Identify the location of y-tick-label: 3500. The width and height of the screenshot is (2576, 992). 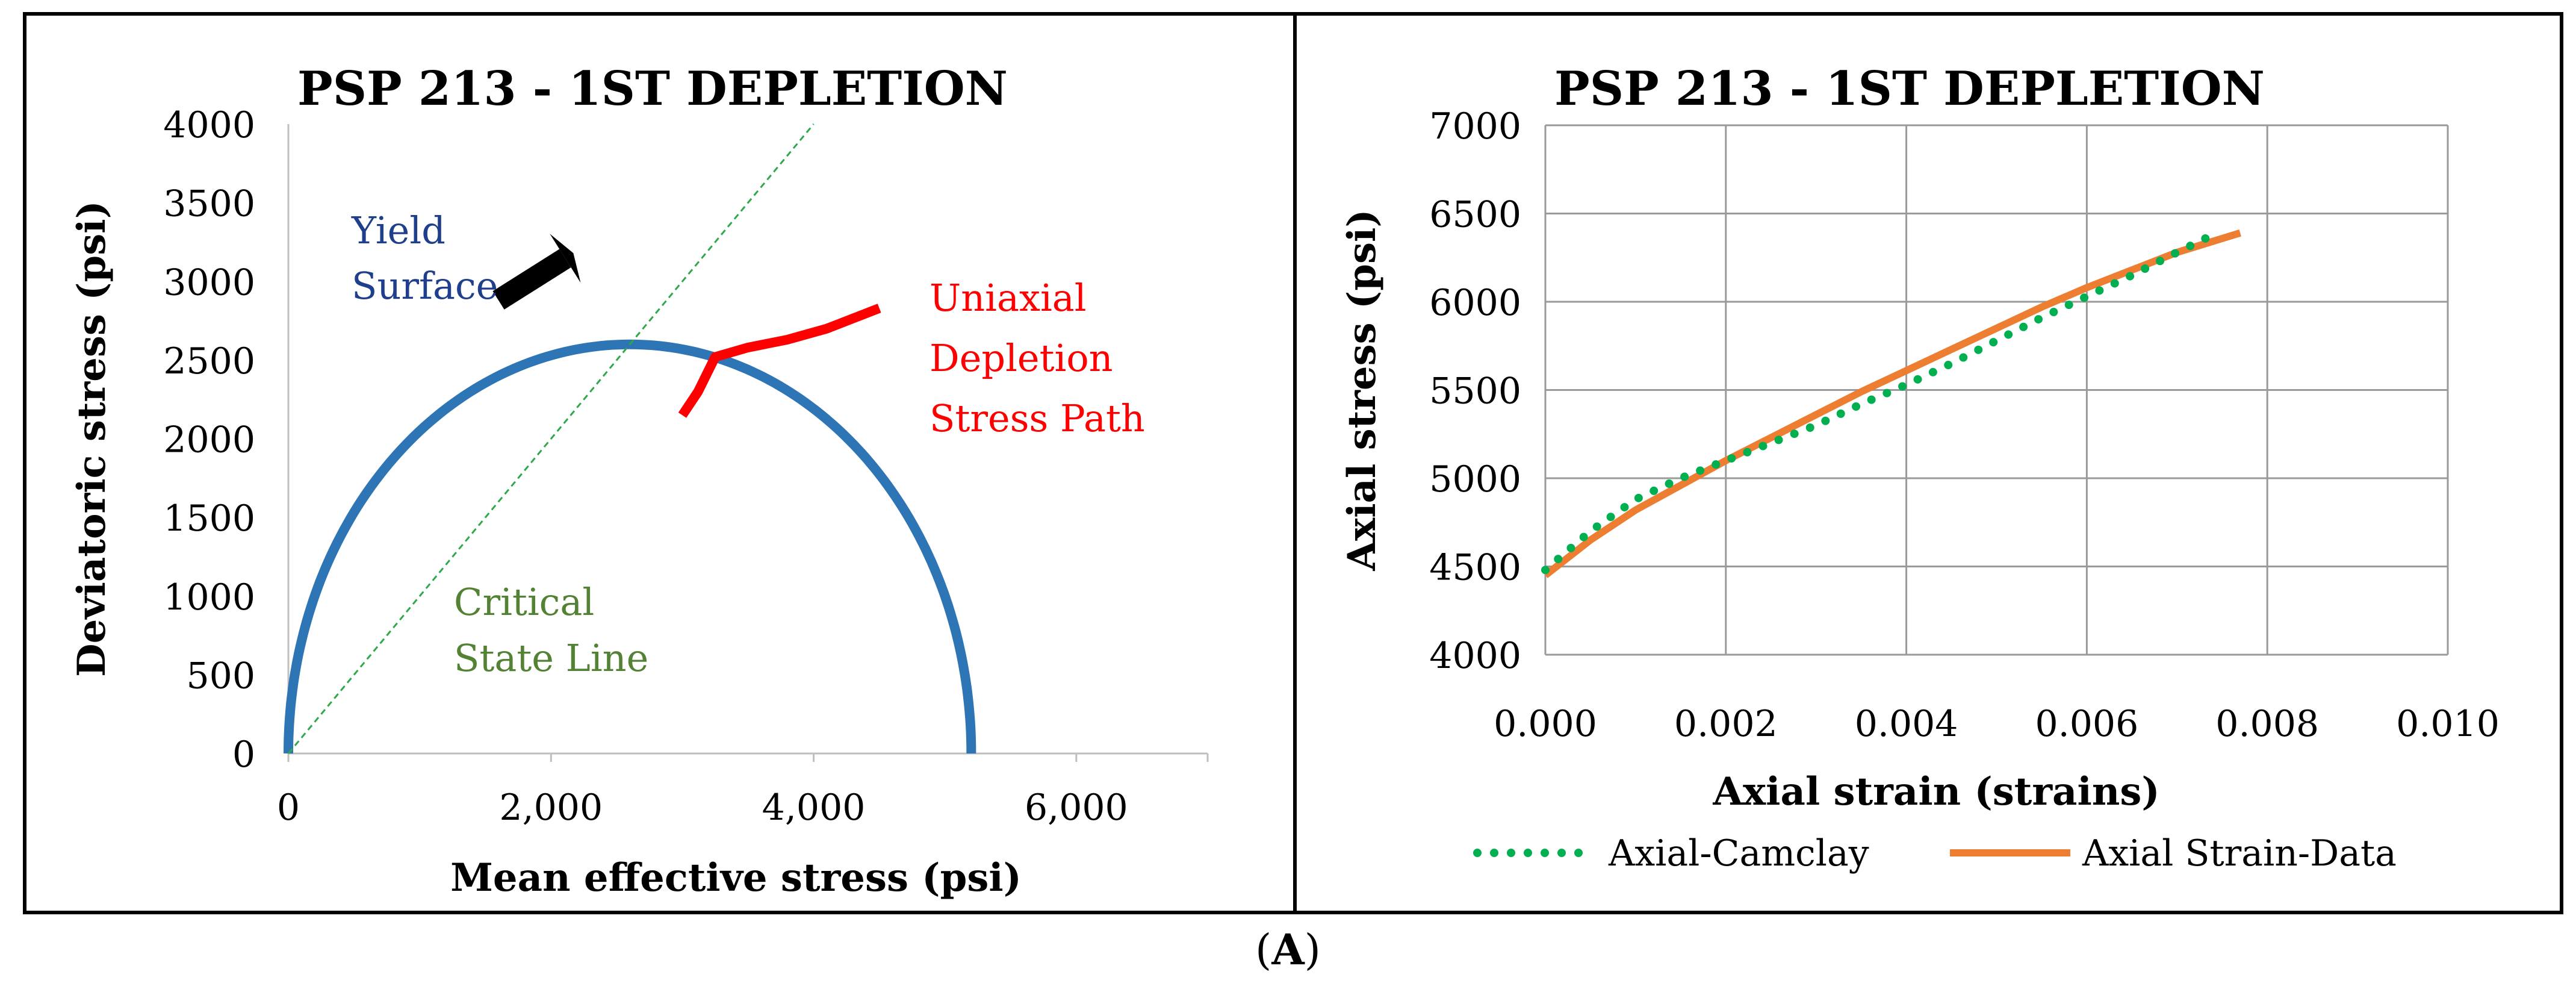
(209, 204).